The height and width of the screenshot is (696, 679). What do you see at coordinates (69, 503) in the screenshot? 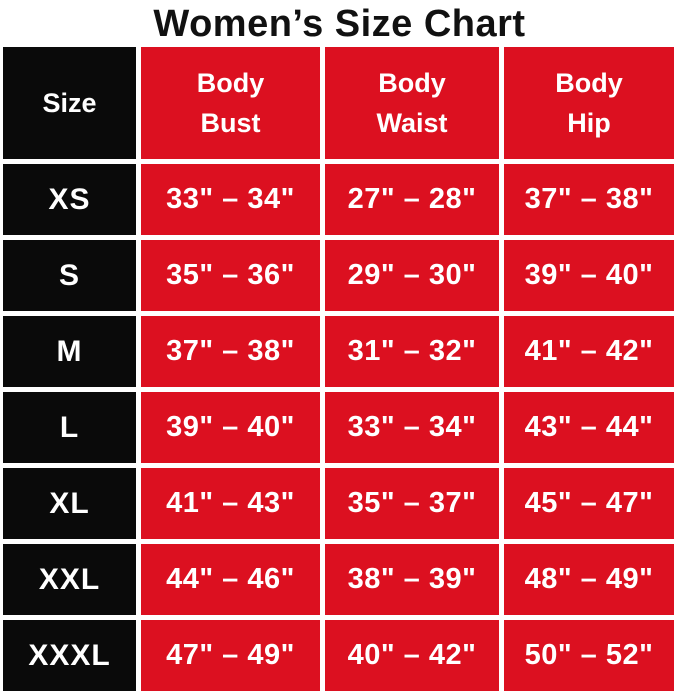
I see `row-xl-size-cell: XL` at bounding box center [69, 503].